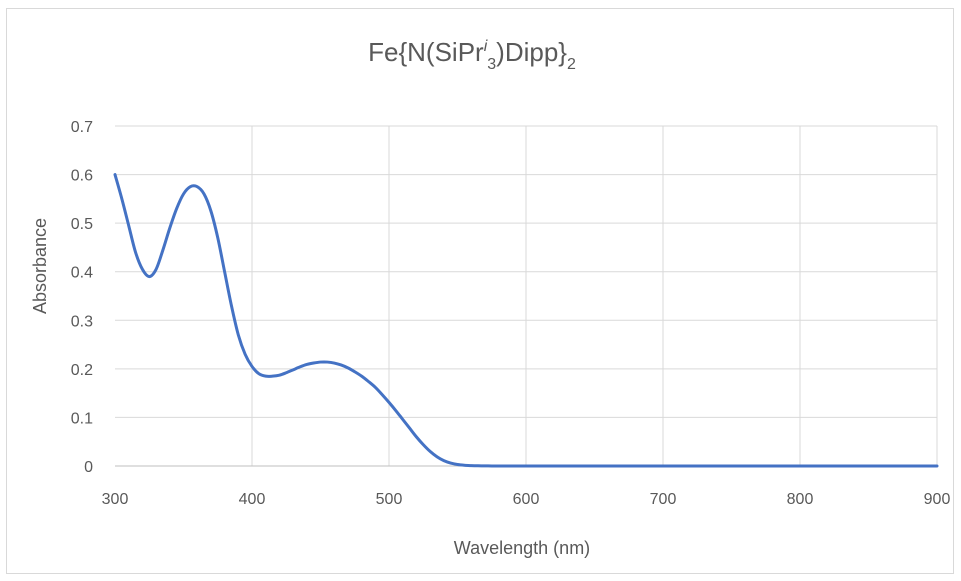 This screenshot has width=961, height=581. What do you see at coordinates (88, 467) in the screenshot?
I see `y-tick-label: 0` at bounding box center [88, 467].